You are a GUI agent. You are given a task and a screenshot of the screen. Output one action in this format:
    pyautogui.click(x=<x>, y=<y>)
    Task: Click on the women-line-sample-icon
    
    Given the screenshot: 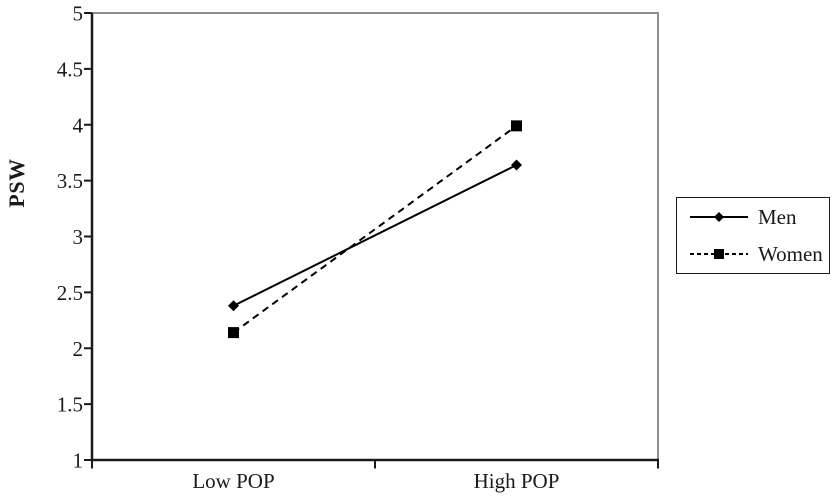 What is the action you would take?
    pyautogui.click(x=719, y=254)
    